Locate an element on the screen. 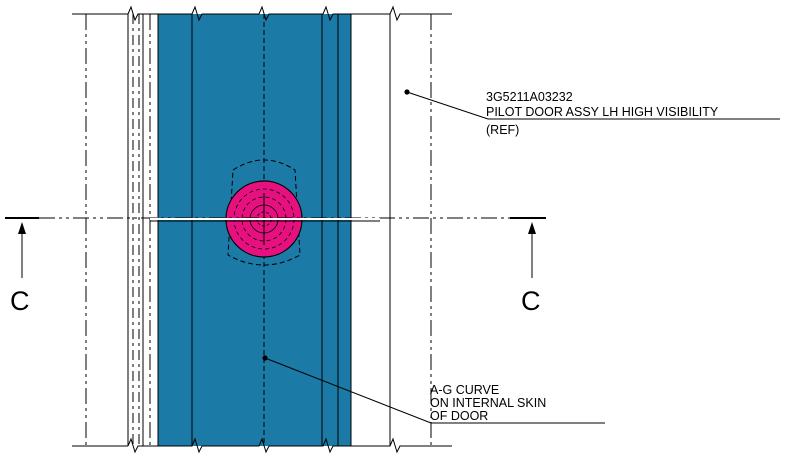 The width and height of the screenshot is (786, 455). curve-leader is located at coordinates (433, 389).